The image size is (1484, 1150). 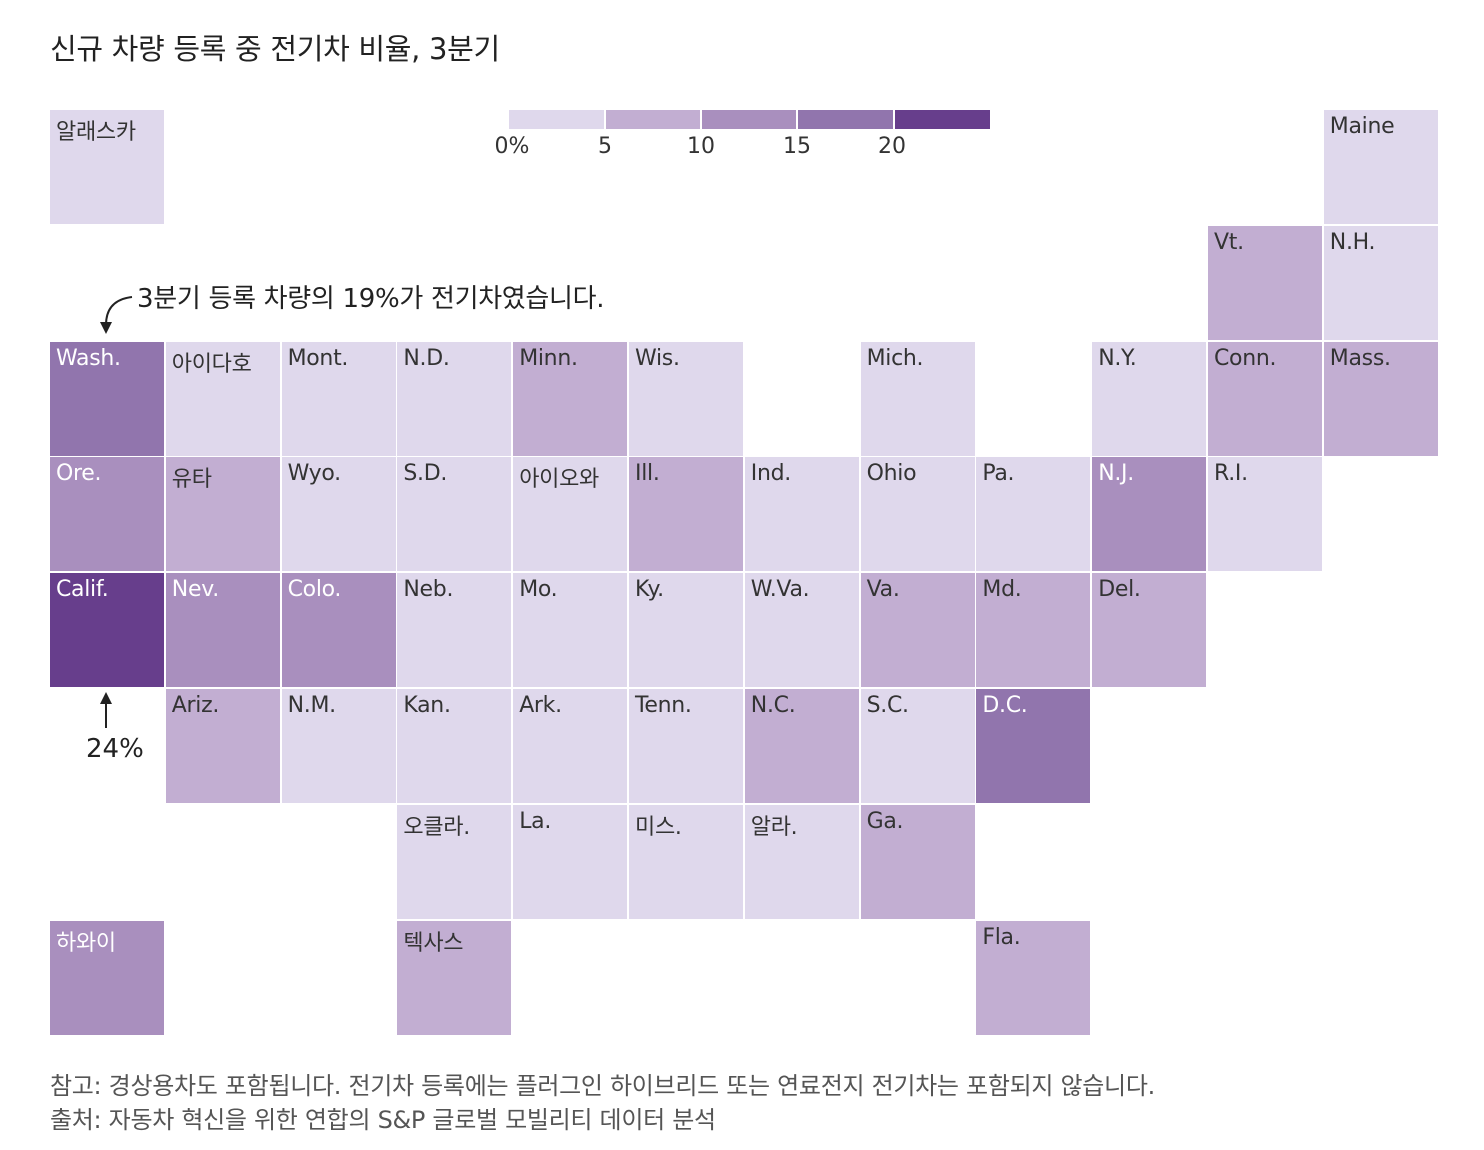 What do you see at coordinates (892, 146) in the screenshot?
I see `legend-tick: 20` at bounding box center [892, 146].